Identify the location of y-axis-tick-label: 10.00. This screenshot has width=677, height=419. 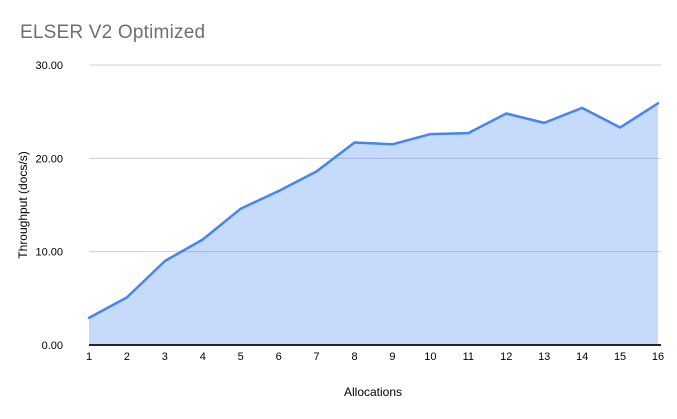
(49, 253).